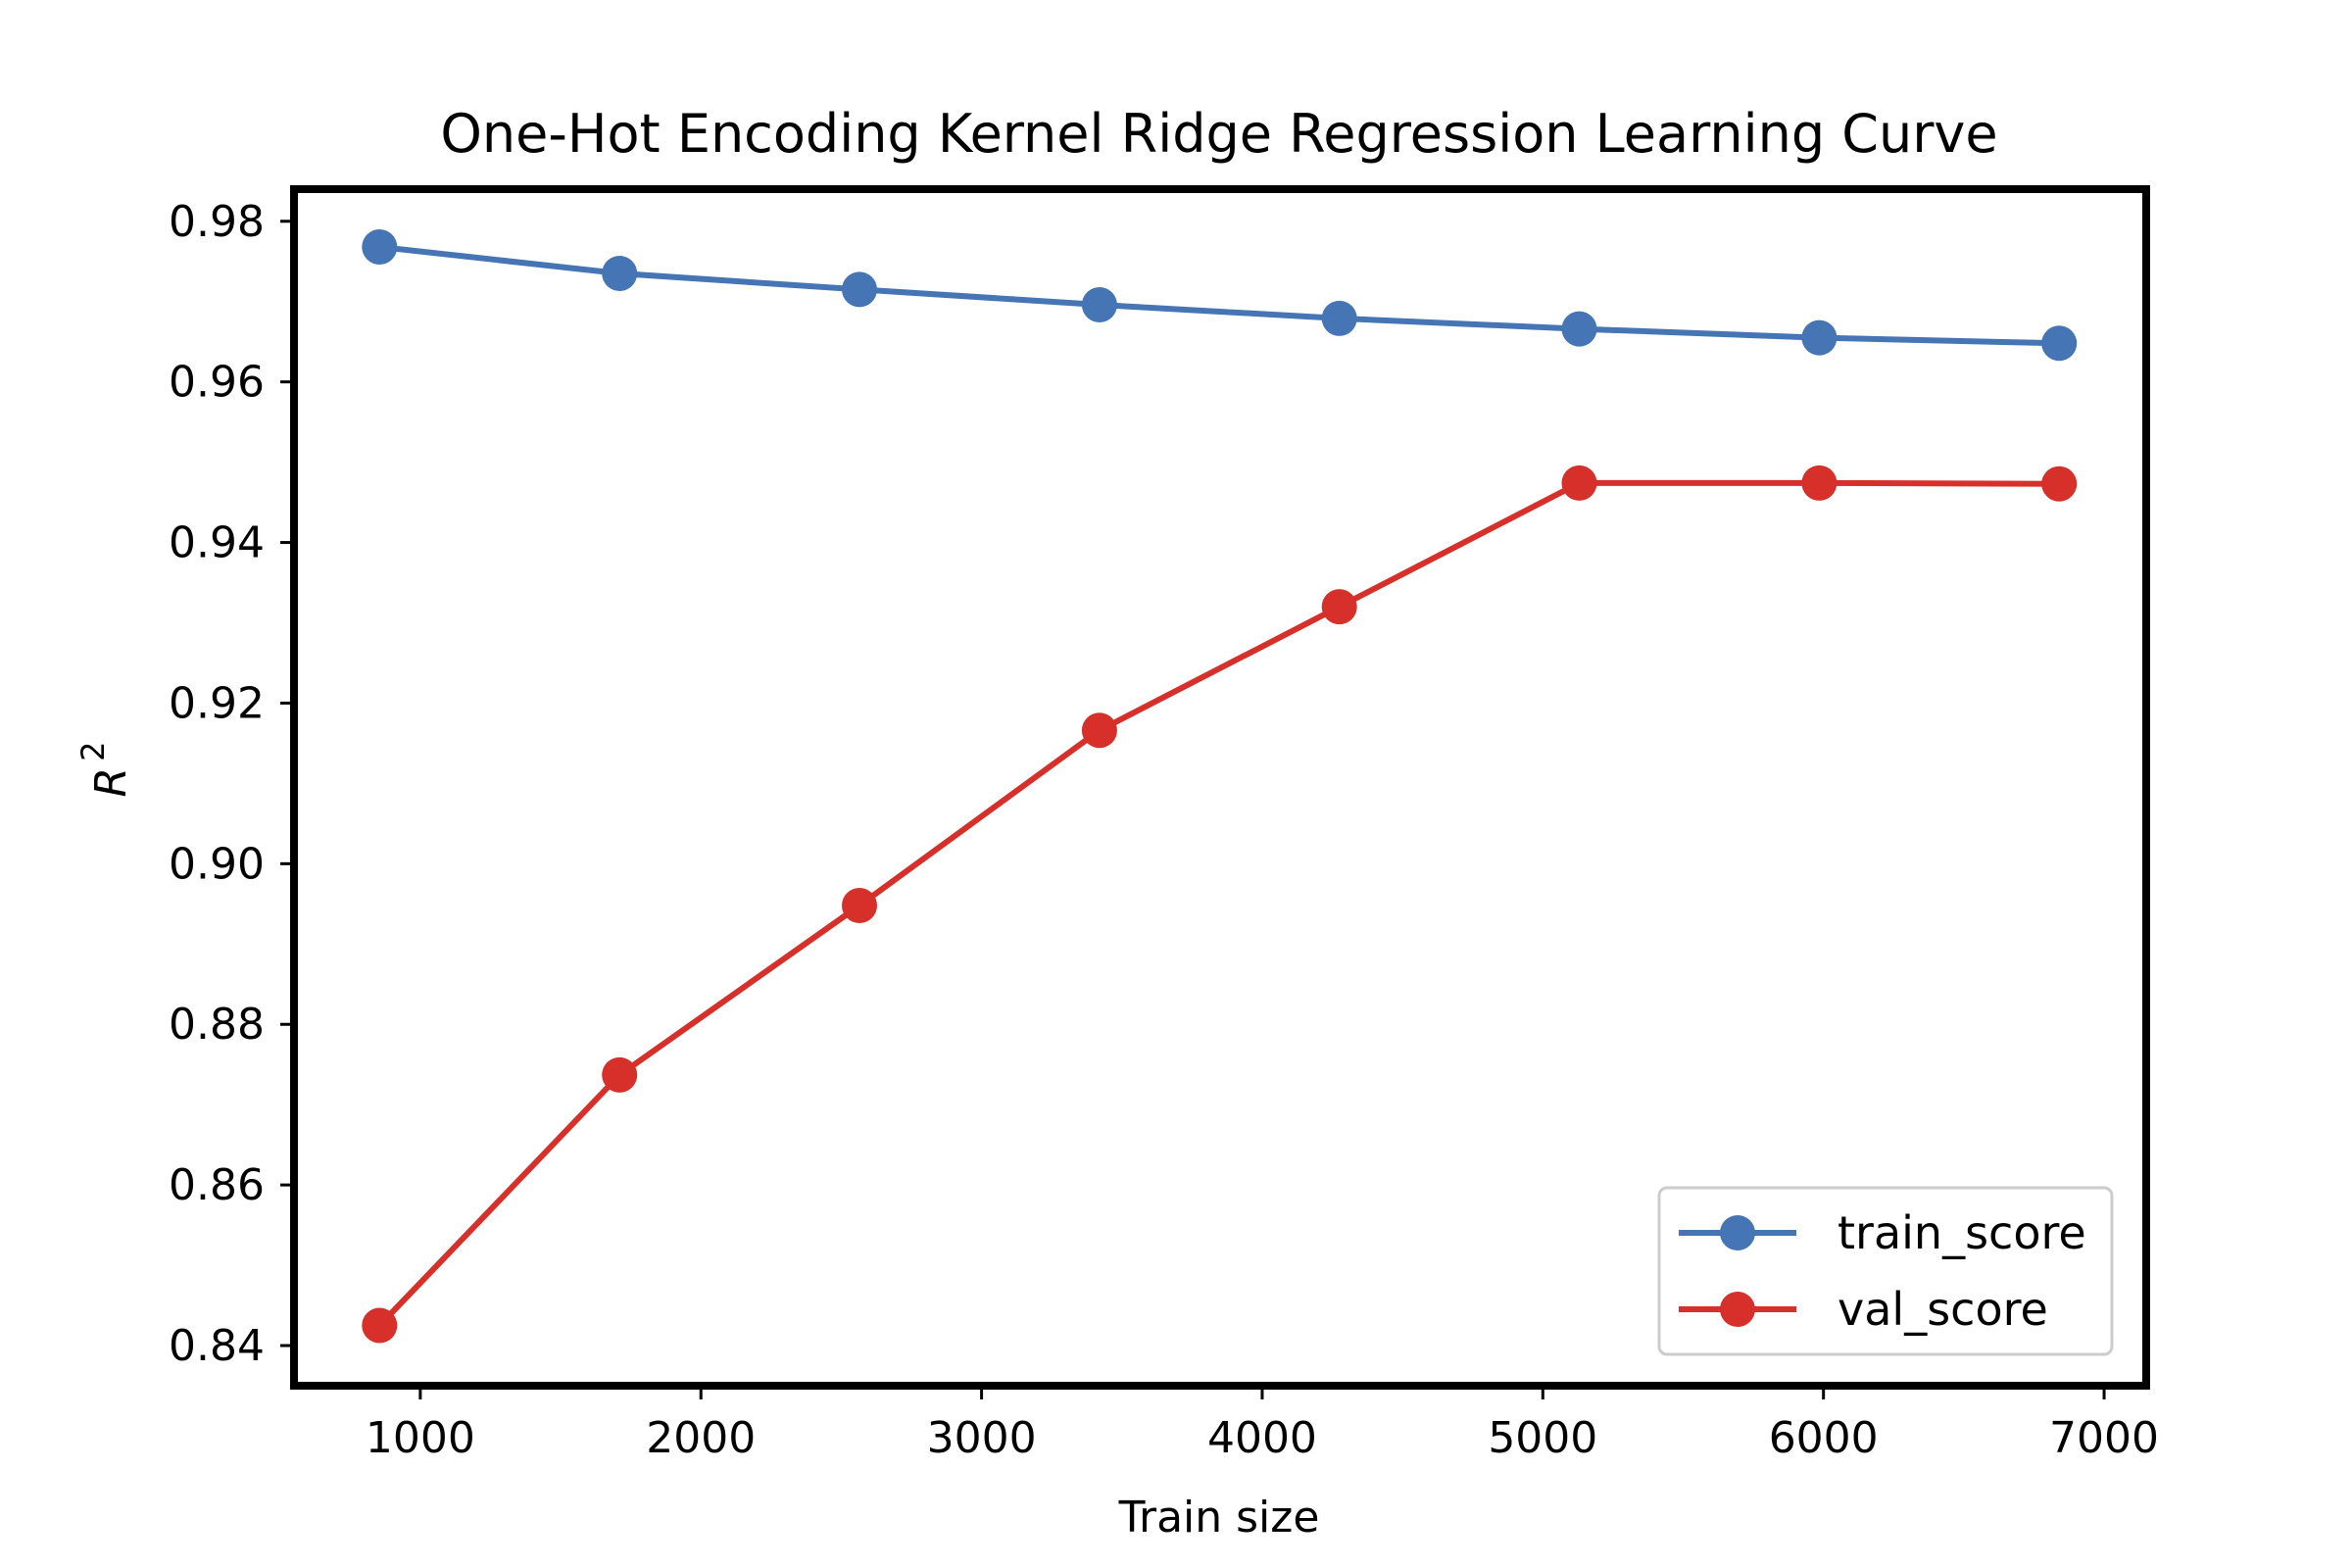 The image size is (2352, 1568). Describe the element at coordinates (1737, 1232) in the screenshot. I see `legend-marker-train-score` at that location.